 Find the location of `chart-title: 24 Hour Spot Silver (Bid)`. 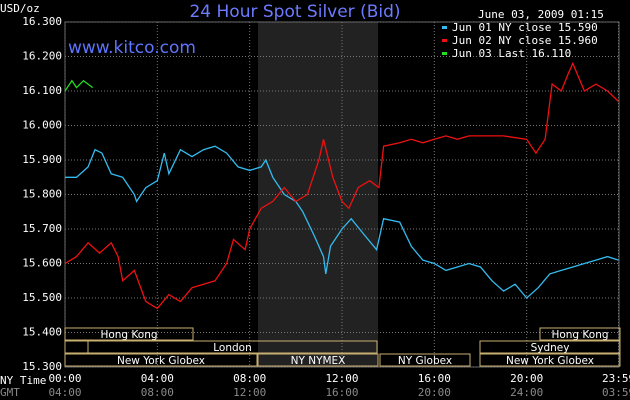

chart-title: 24 Hour Spot Silver (Bid) is located at coordinates (294, 12).